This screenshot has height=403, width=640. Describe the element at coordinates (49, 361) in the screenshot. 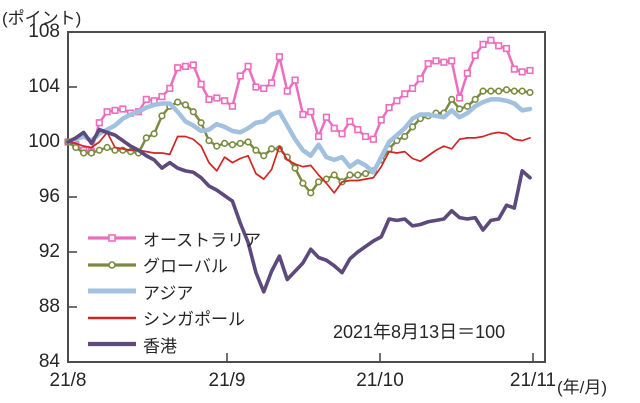

I see `y-tick-label: 84` at that location.